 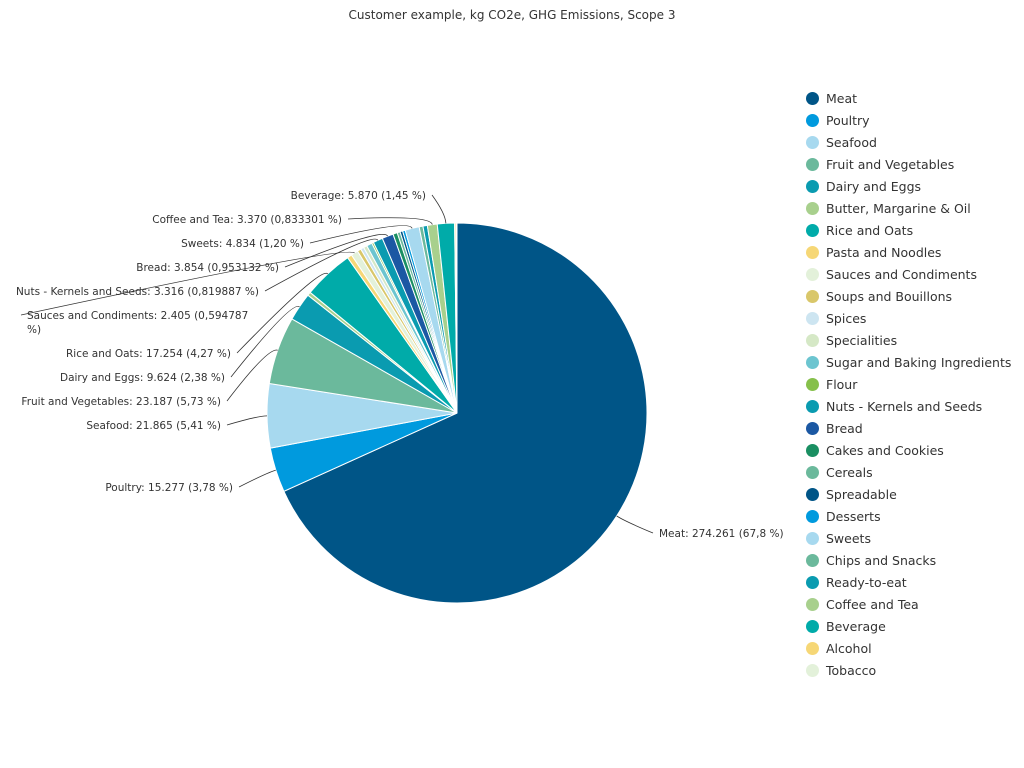 I want to click on legend-label: Butter, Margarine & Oil, so click(x=898, y=208).